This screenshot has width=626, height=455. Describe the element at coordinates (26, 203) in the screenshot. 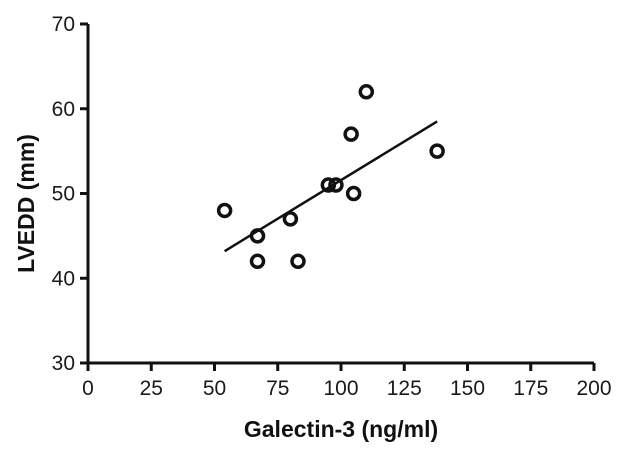

I see `y-axis-title: LVEDD (mm)` at that location.